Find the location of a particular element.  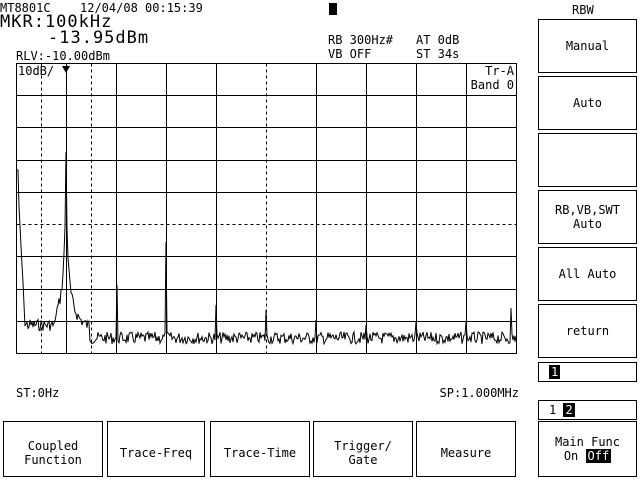

attenuation: AT 0dB is located at coordinates (438, 40).